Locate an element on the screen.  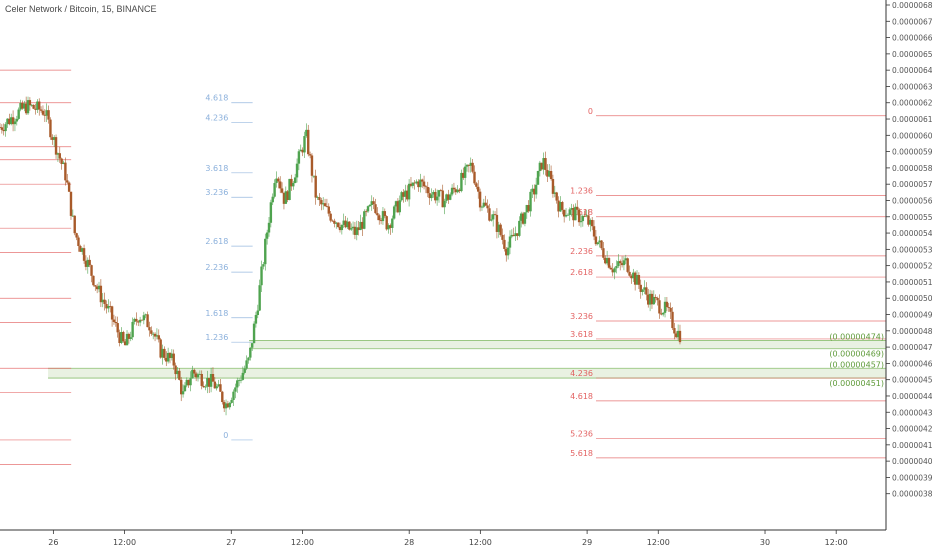
x-tick-label: 30 is located at coordinates (765, 542).